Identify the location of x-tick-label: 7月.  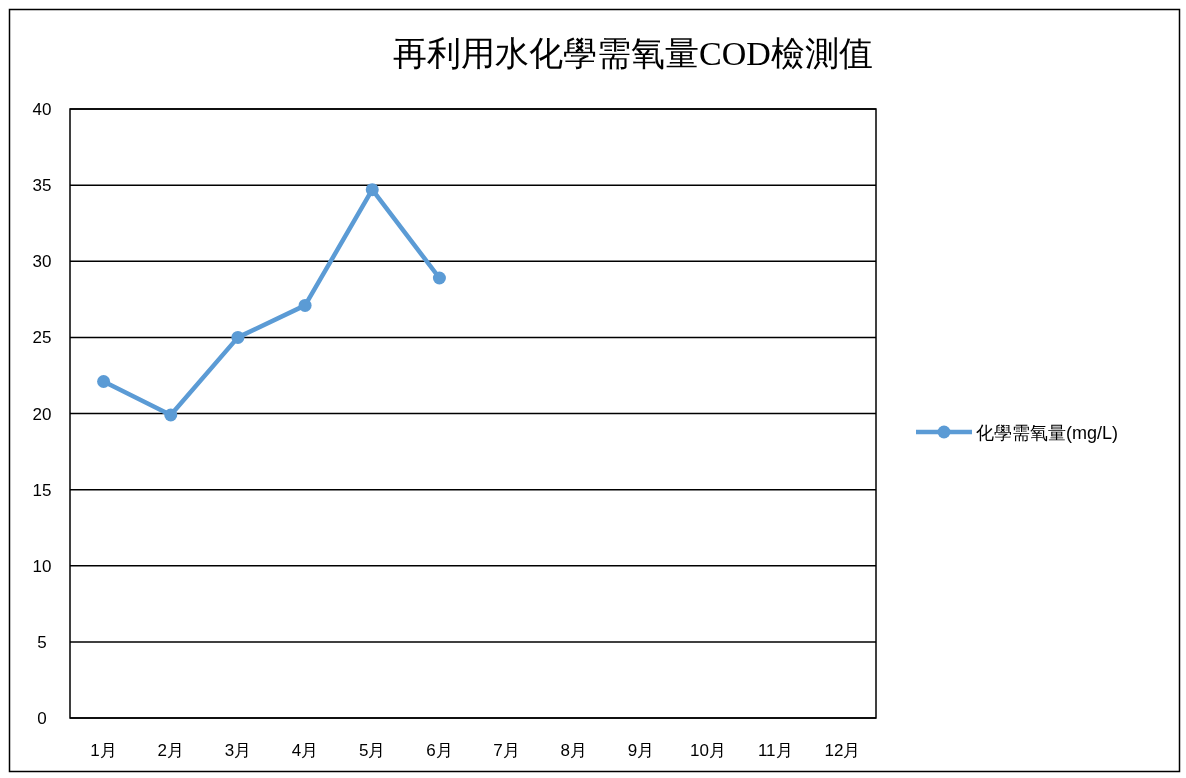
(506, 750).